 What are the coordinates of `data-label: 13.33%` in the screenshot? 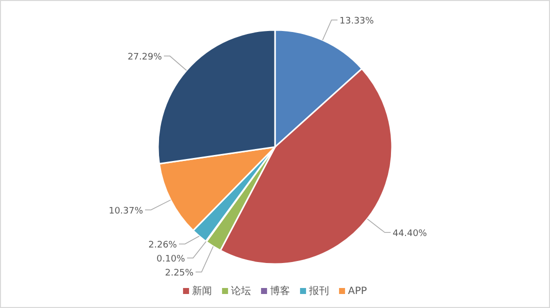 It's located at (357, 21).